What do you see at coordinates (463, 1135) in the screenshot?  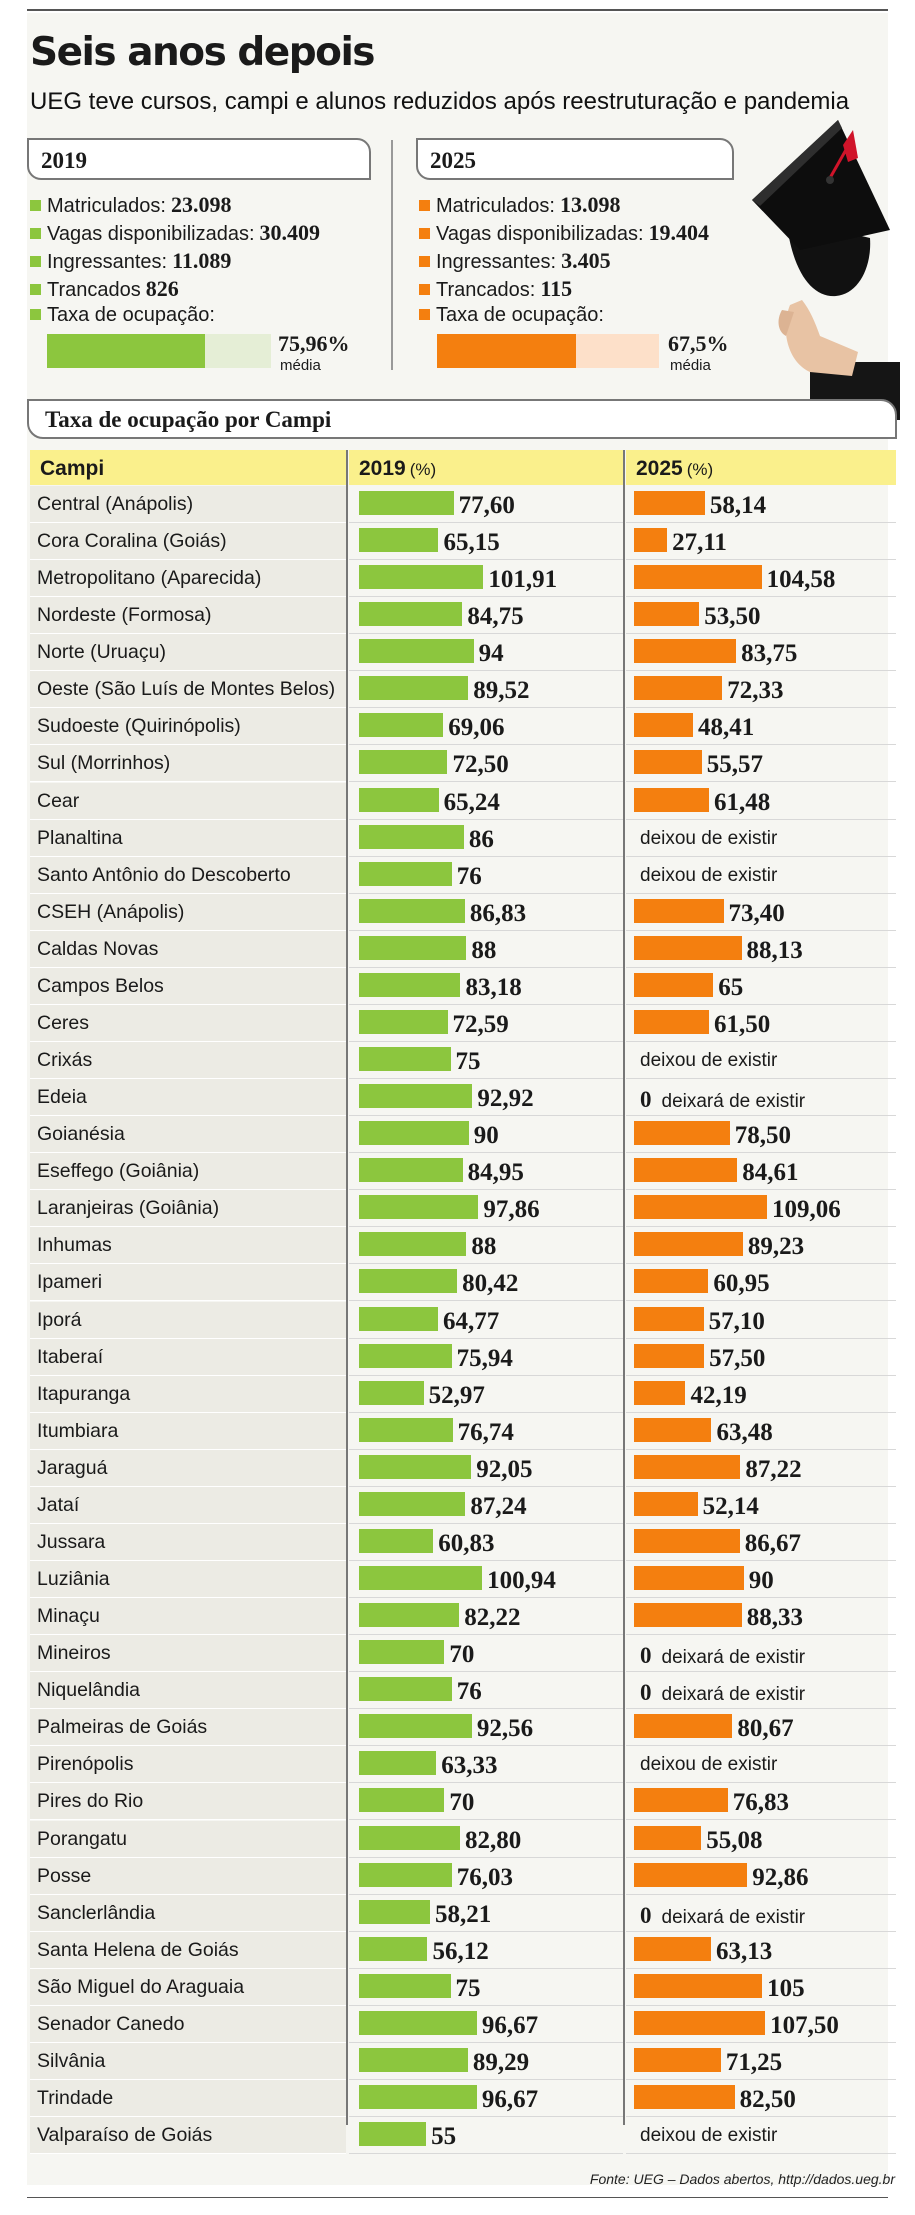 I see `table-row: Goianésia 90 78,50` at bounding box center [463, 1135].